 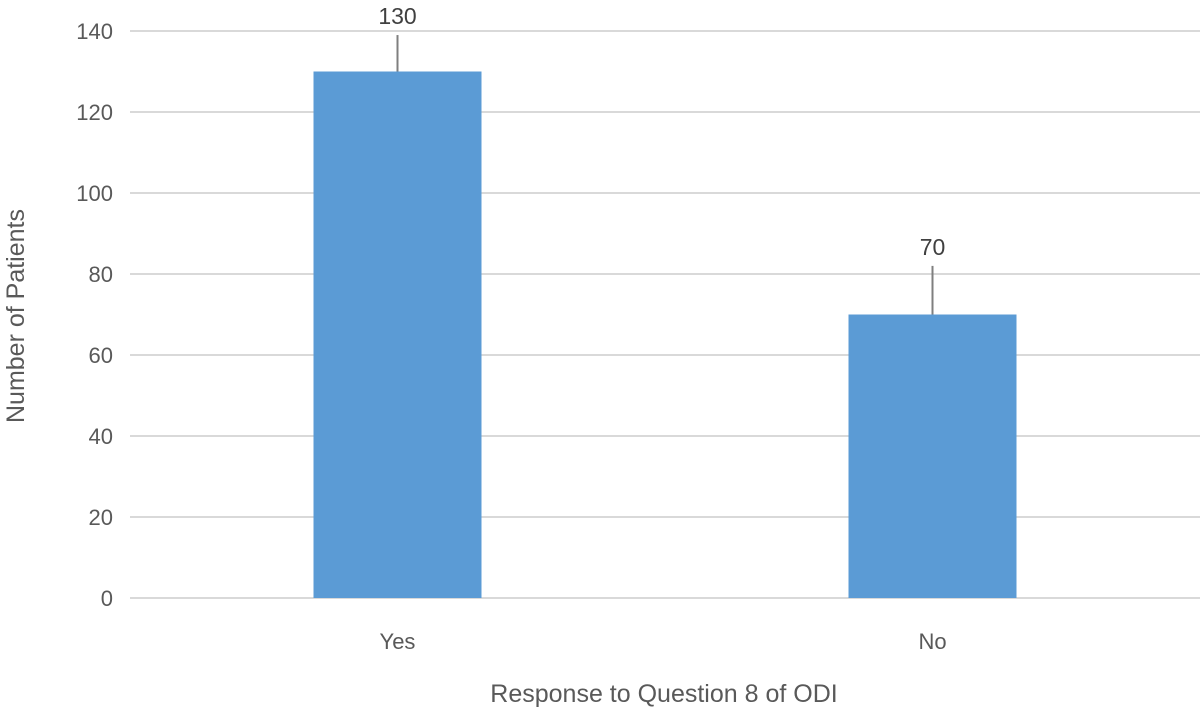 I want to click on x-tick-label: No, so click(x=932, y=641).